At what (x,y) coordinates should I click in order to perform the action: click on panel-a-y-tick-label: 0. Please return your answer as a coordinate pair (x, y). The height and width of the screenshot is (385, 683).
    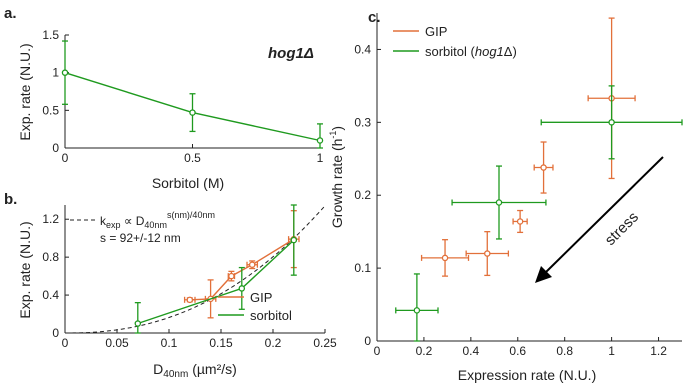
    Looking at the image, I should click on (55, 148).